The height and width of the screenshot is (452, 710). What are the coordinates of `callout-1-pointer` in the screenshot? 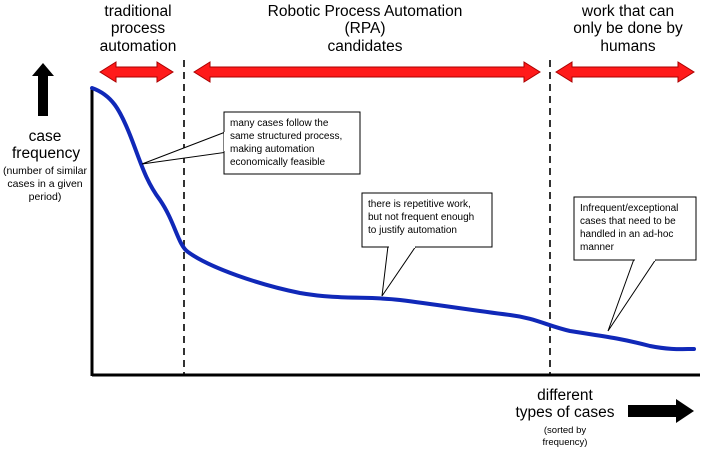 It's located at (185, 147).